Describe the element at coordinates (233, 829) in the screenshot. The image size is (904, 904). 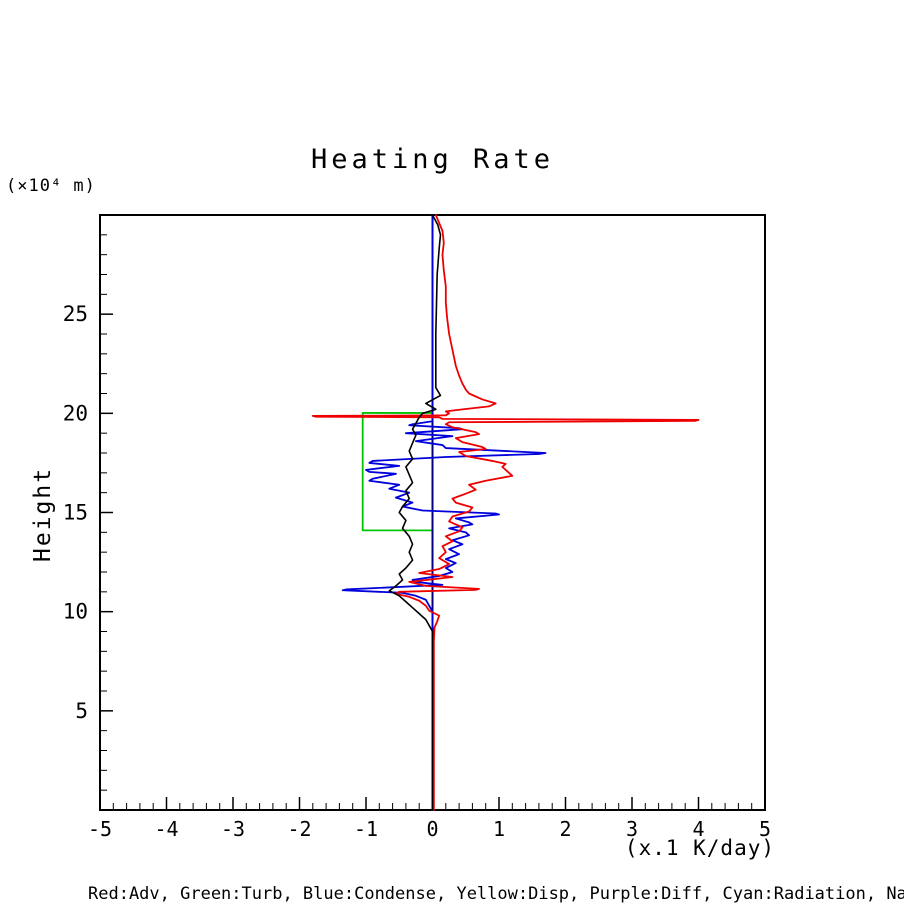
I see `x-tick-label: -3` at that location.